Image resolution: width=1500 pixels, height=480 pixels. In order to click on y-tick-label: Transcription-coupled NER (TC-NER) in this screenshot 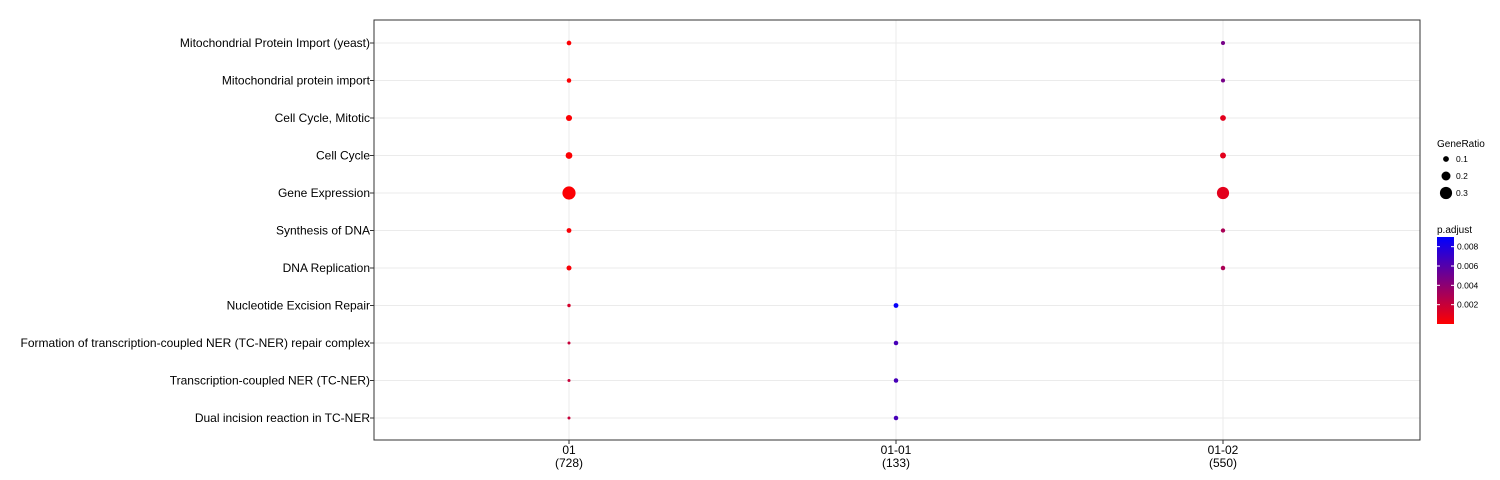, I will do `click(270, 381)`.